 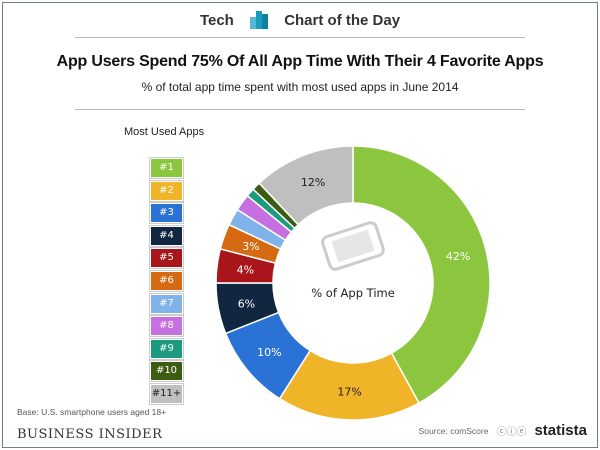 What do you see at coordinates (166, 326) in the screenshot?
I see `legend-item: #8` at bounding box center [166, 326].